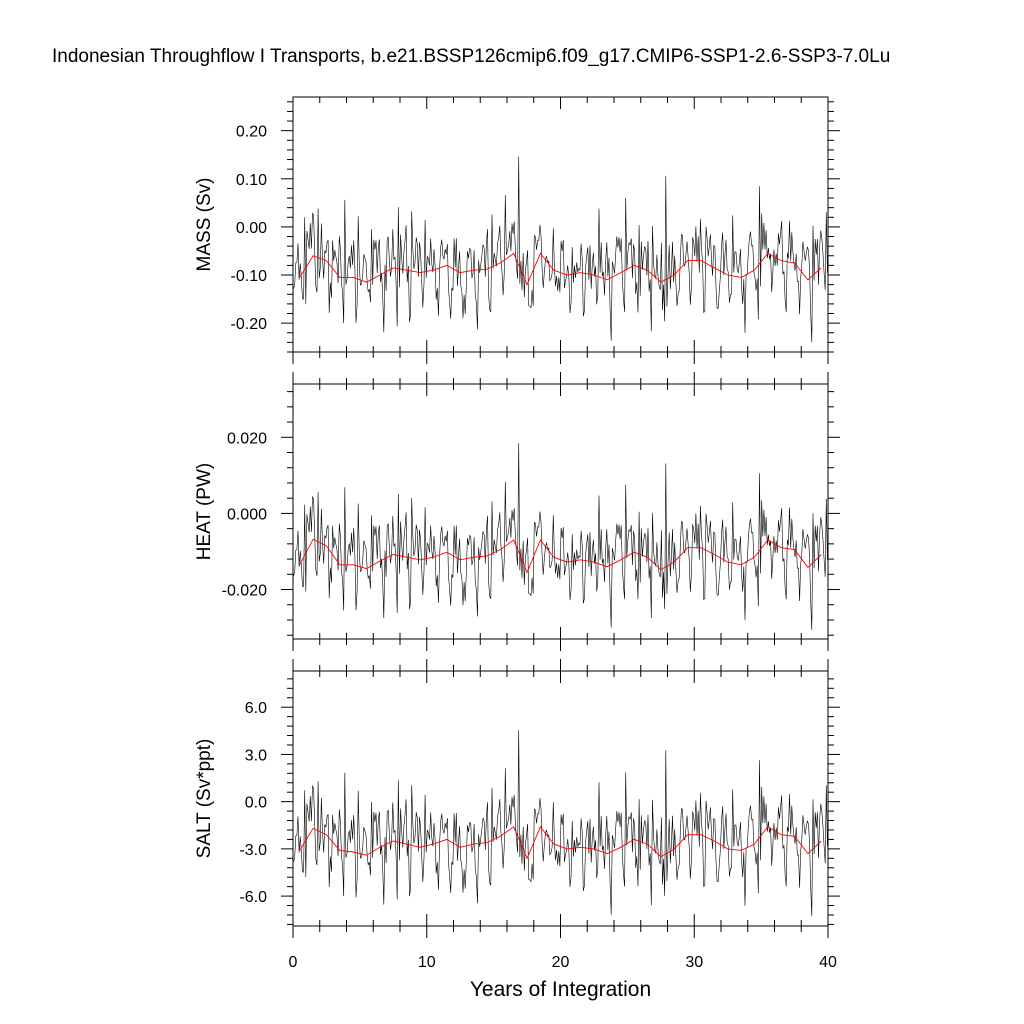  Describe the element at coordinates (427, 962) in the screenshot. I see `salt-xtick-label: 10` at that location.